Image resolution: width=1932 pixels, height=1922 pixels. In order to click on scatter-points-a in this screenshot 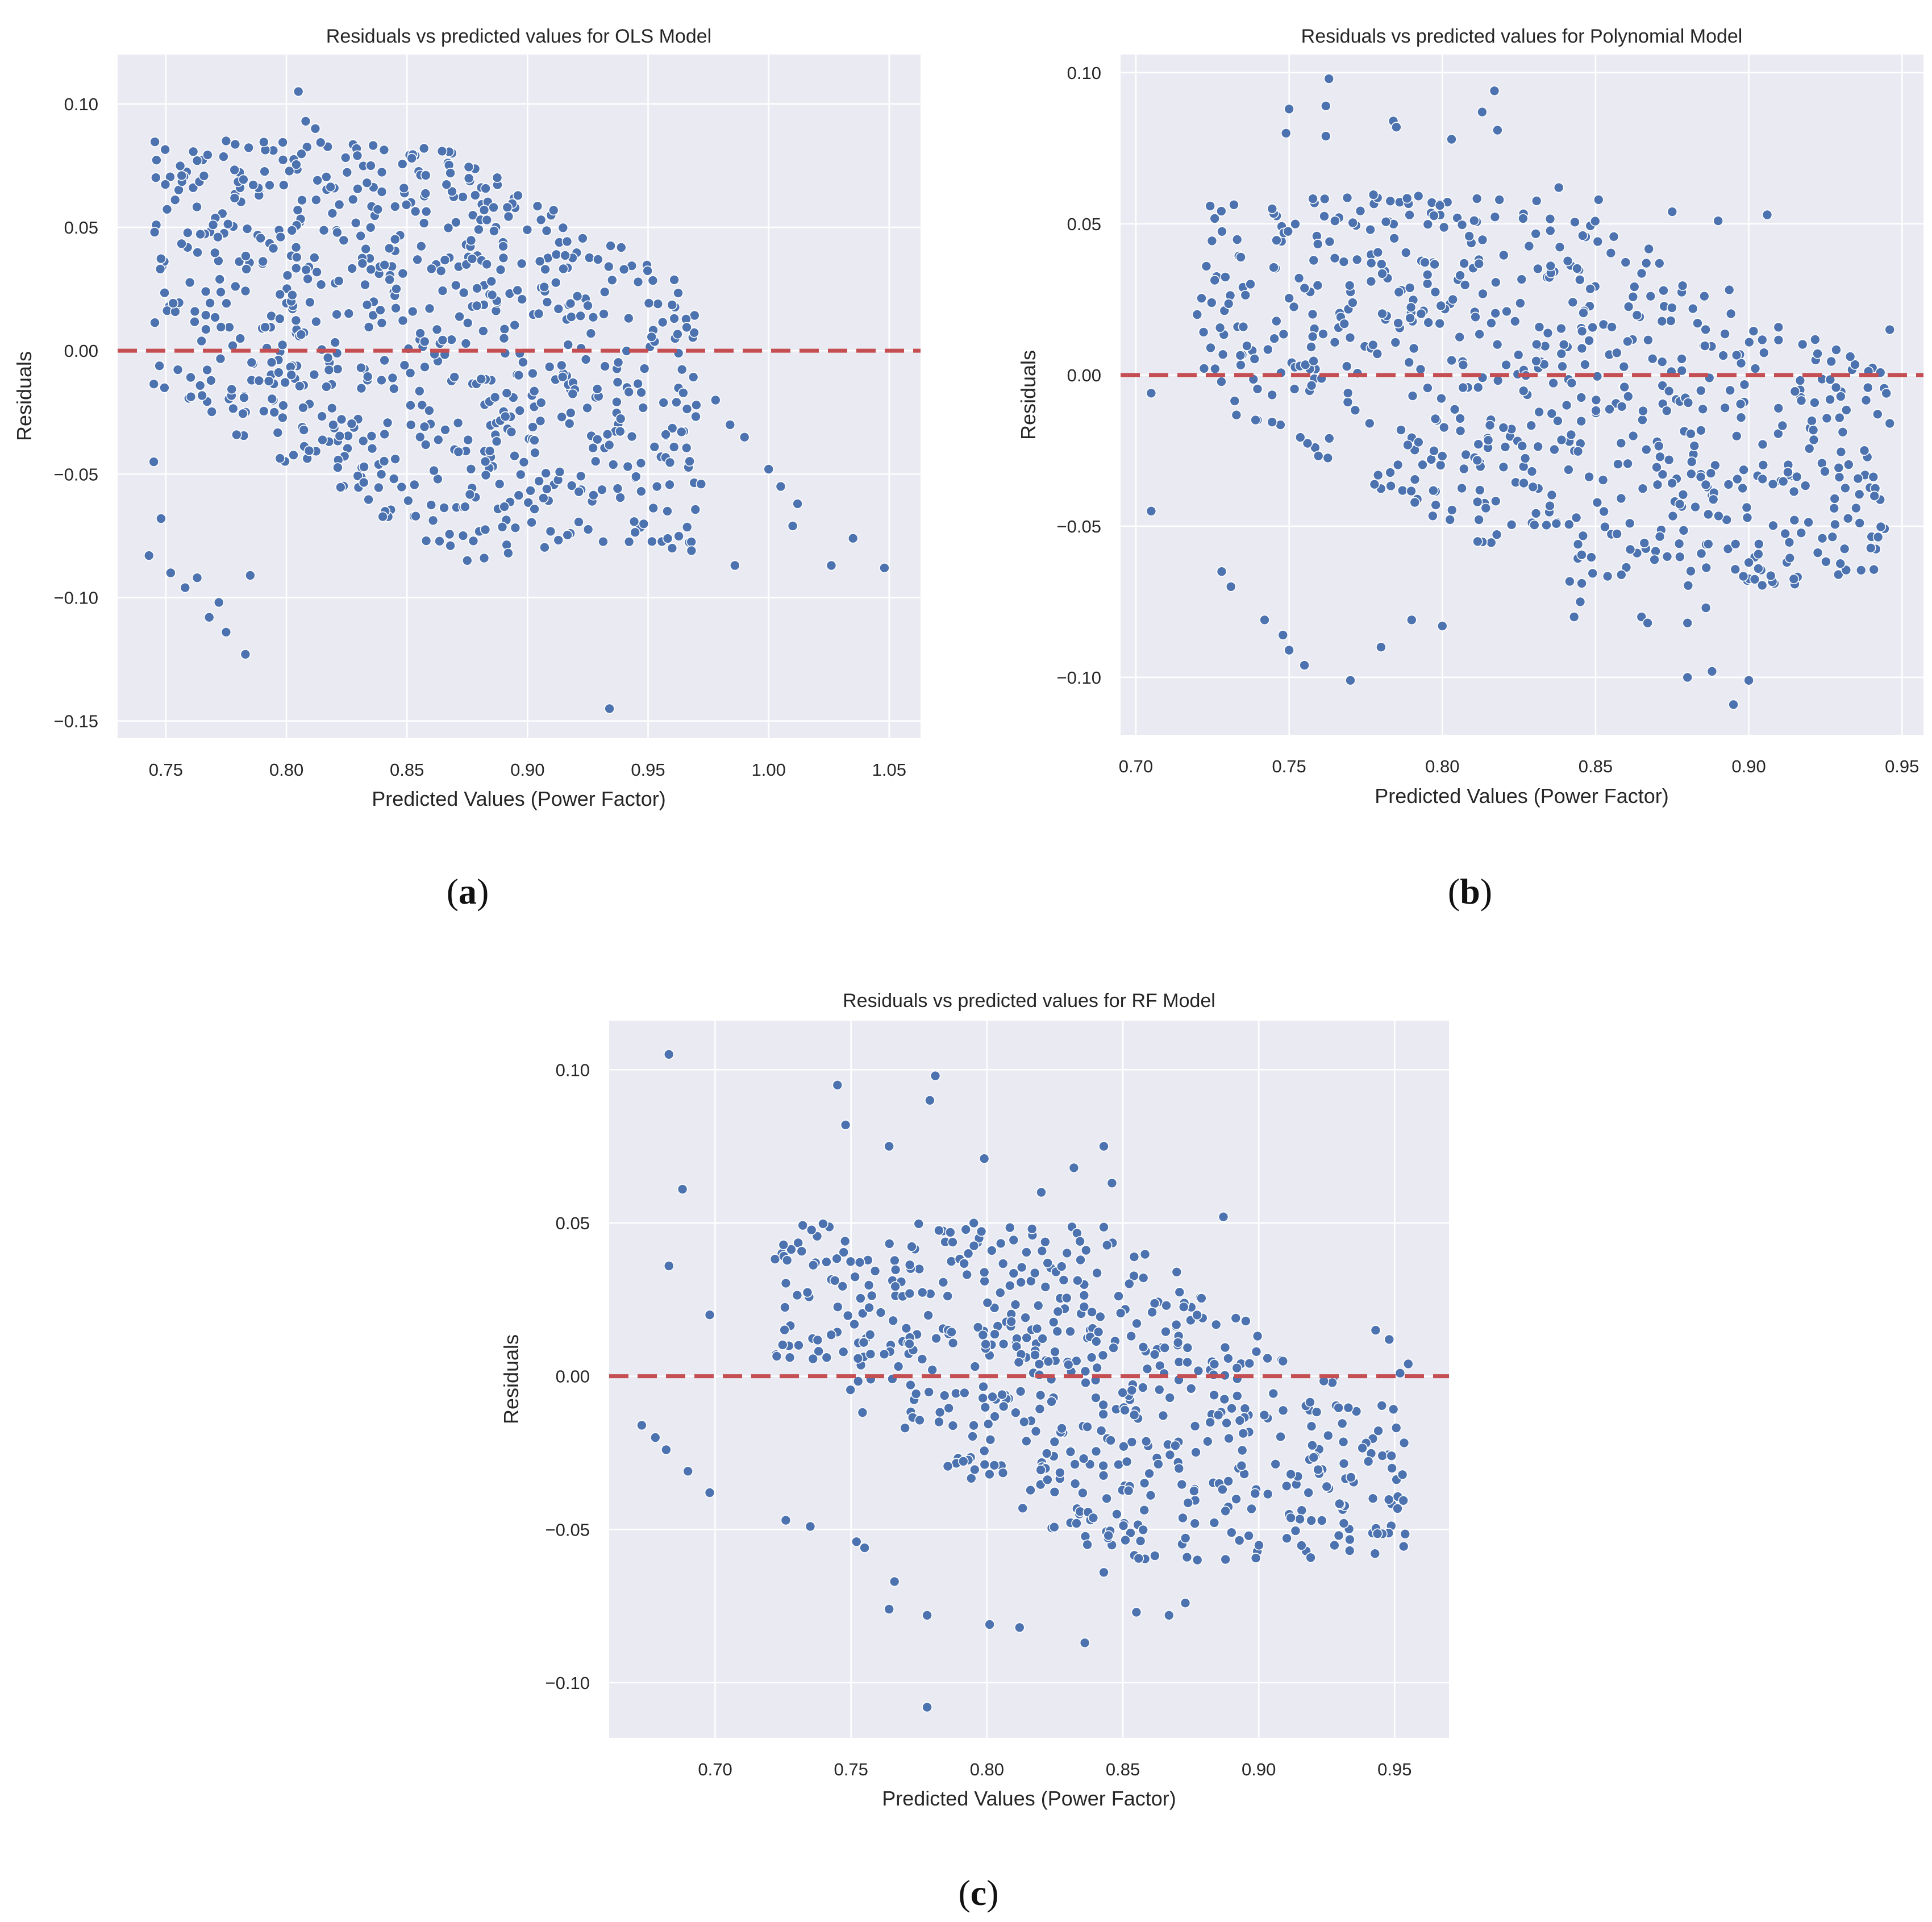, I will do `click(516, 400)`.